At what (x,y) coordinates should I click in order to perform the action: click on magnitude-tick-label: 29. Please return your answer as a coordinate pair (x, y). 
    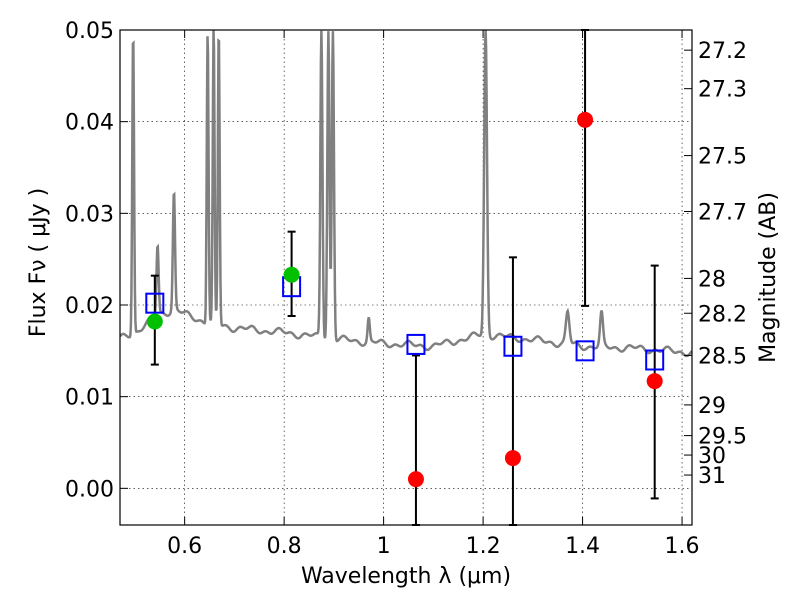
    Looking at the image, I should click on (712, 406).